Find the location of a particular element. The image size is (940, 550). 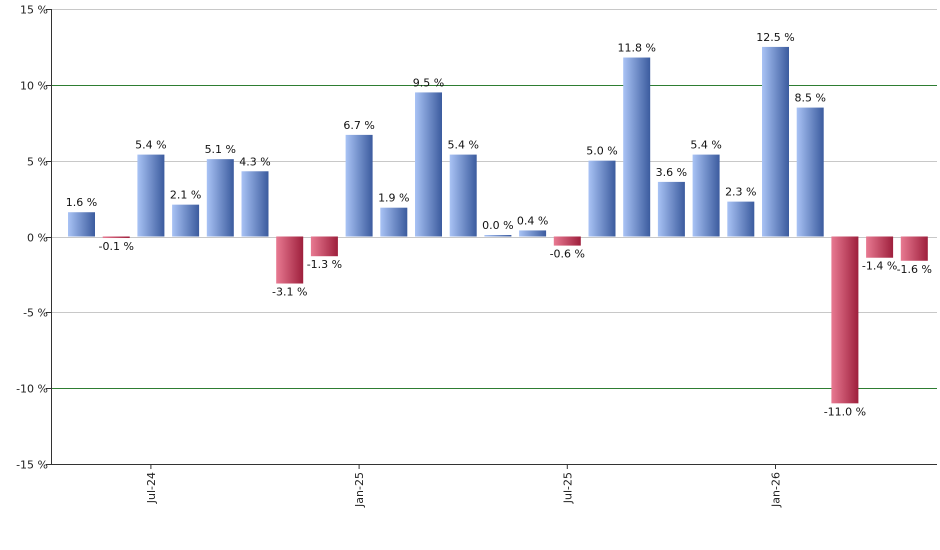

y-tick-label: -5 % is located at coordinates (35, 313).